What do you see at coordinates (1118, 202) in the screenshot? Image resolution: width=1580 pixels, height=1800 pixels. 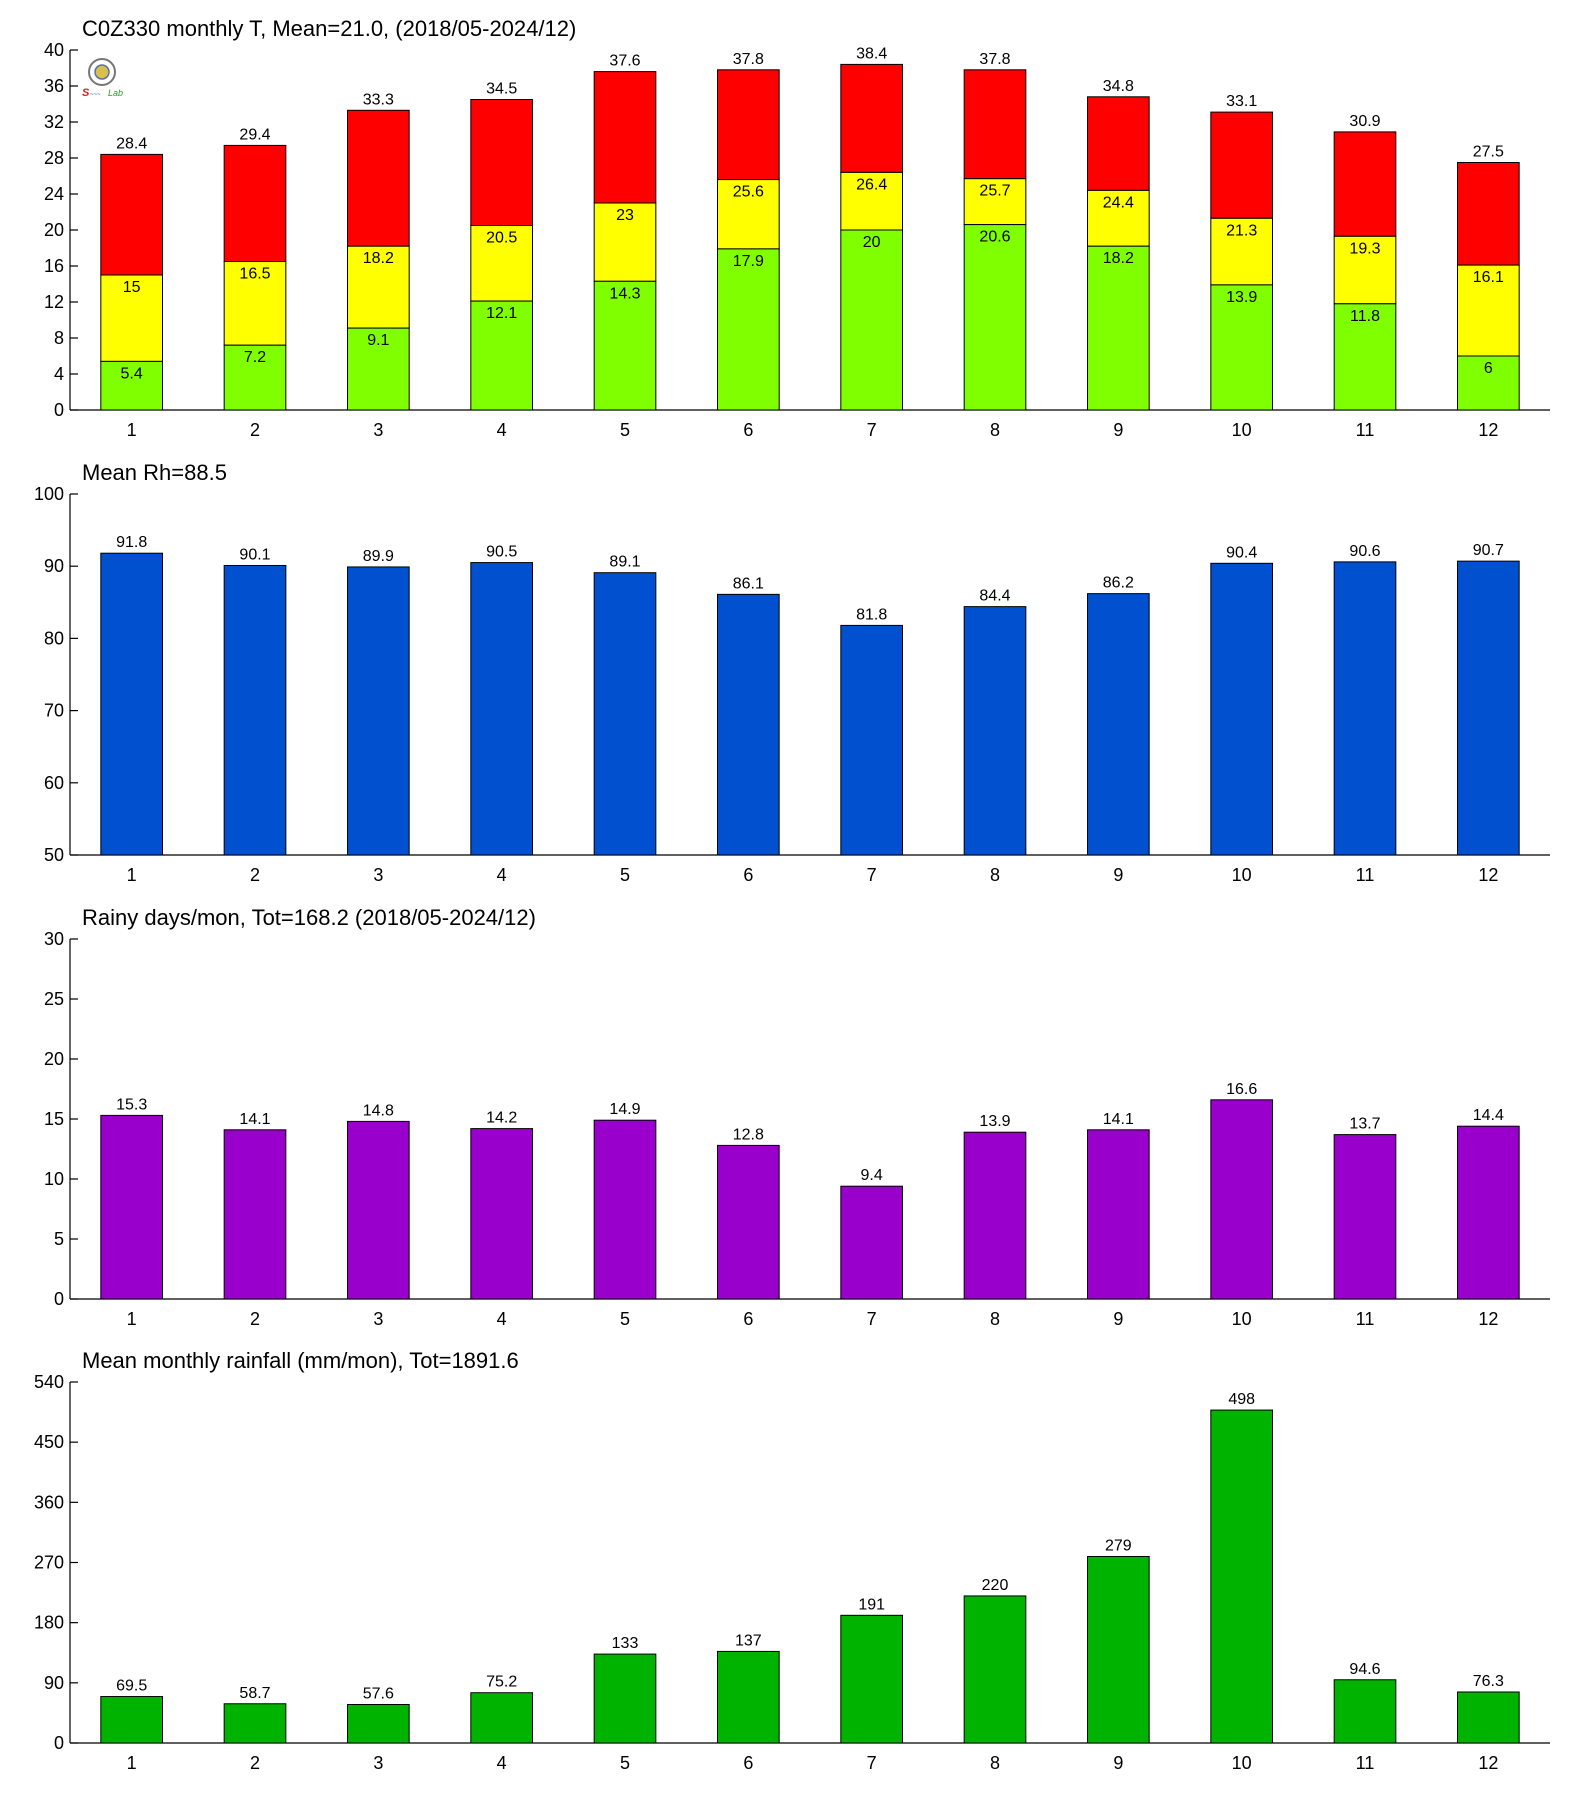 I see `data-label-mean: 24.4` at bounding box center [1118, 202].